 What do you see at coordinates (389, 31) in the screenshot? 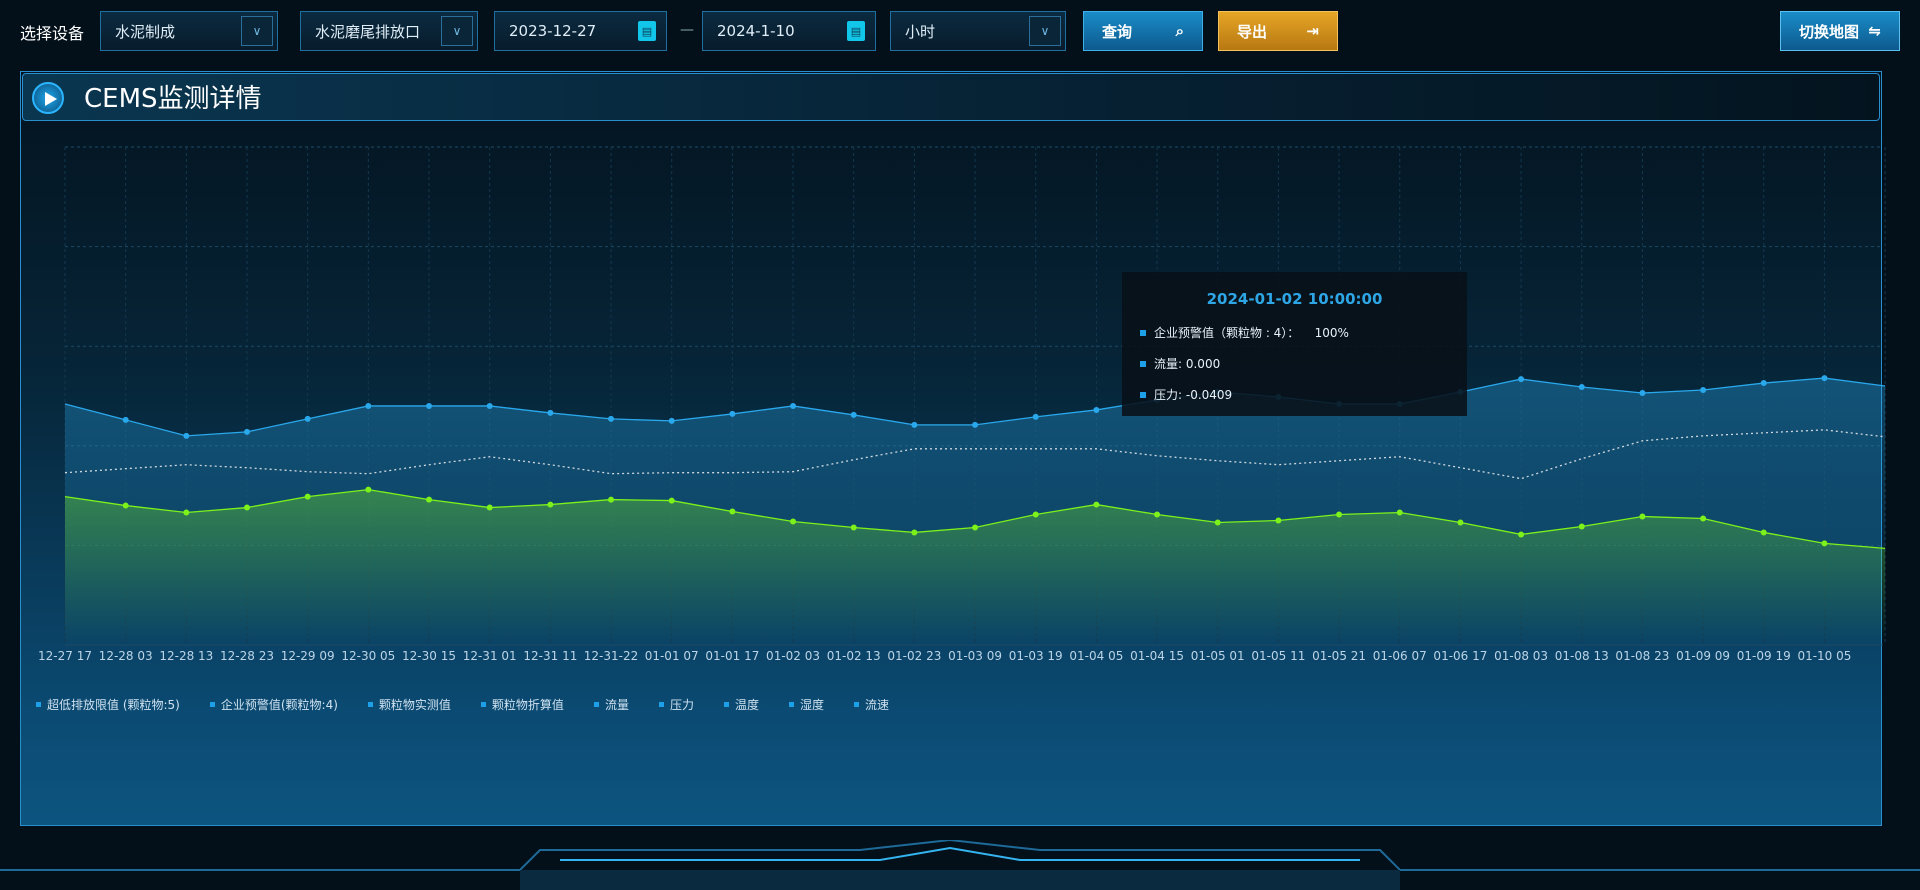
I see `outlet-select: 水泥磨尾排放口 ∨` at bounding box center [389, 31].